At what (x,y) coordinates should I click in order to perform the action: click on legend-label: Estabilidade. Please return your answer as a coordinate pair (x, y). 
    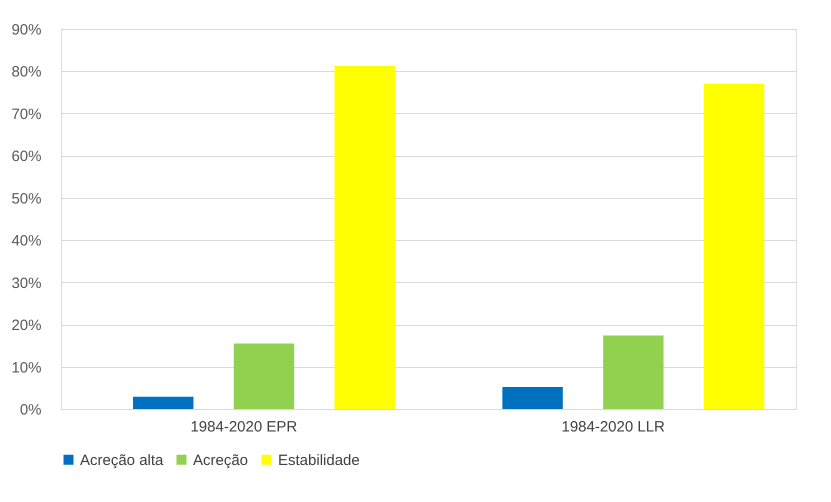
    Looking at the image, I should click on (319, 460).